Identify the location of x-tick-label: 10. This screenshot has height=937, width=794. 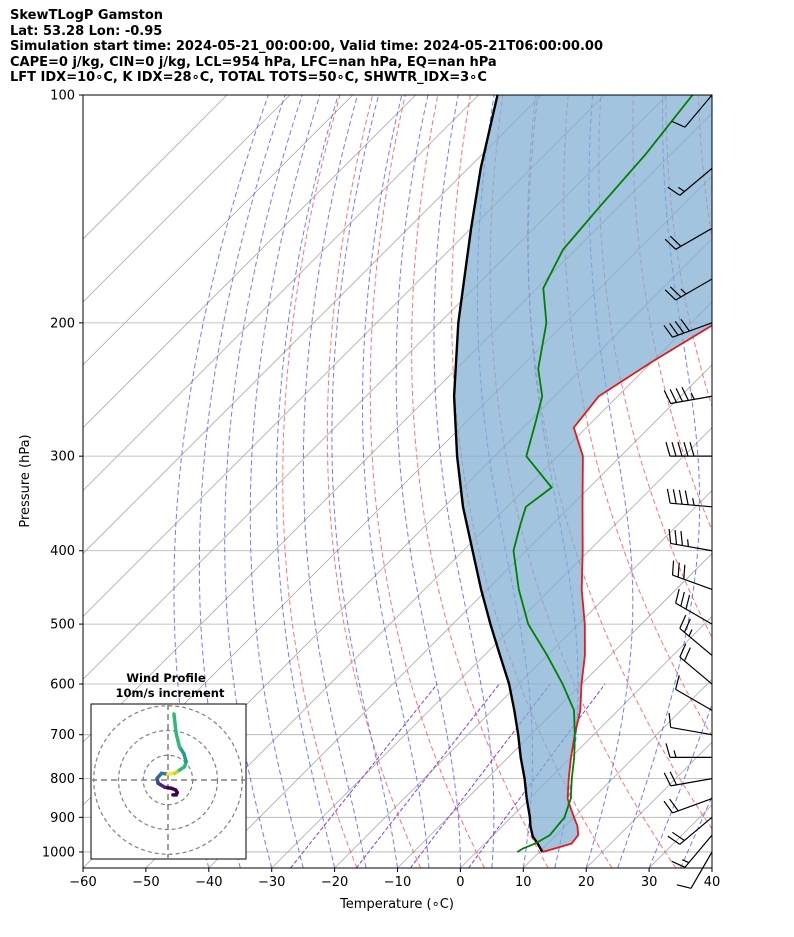
(523, 882).